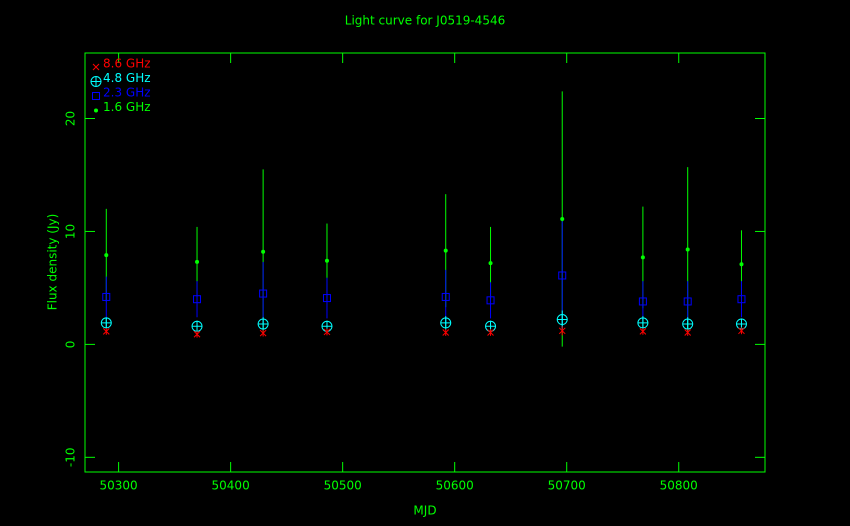  Describe the element at coordinates (679, 486) in the screenshot. I see `x-tick-label: 50800` at that location.